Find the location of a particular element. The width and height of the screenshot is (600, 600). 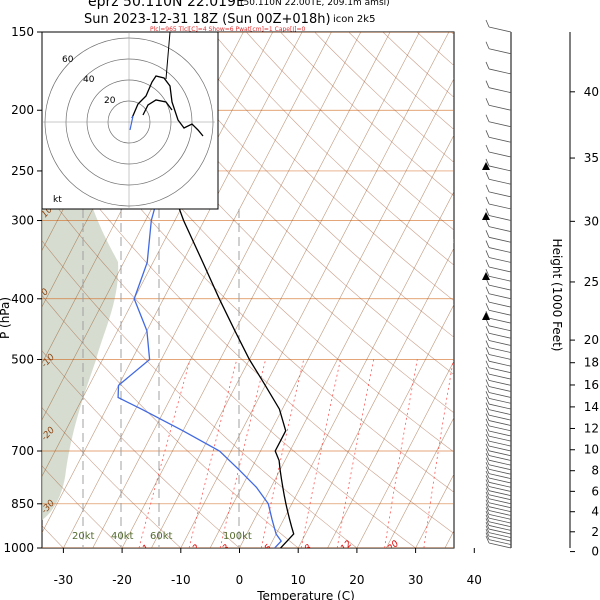

title-model: icon 2k5 is located at coordinates (354, 19).